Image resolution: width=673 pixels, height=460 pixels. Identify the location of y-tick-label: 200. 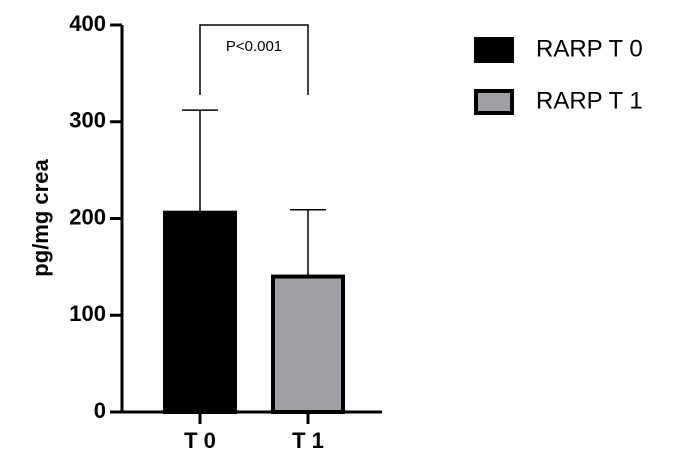
(87, 216).